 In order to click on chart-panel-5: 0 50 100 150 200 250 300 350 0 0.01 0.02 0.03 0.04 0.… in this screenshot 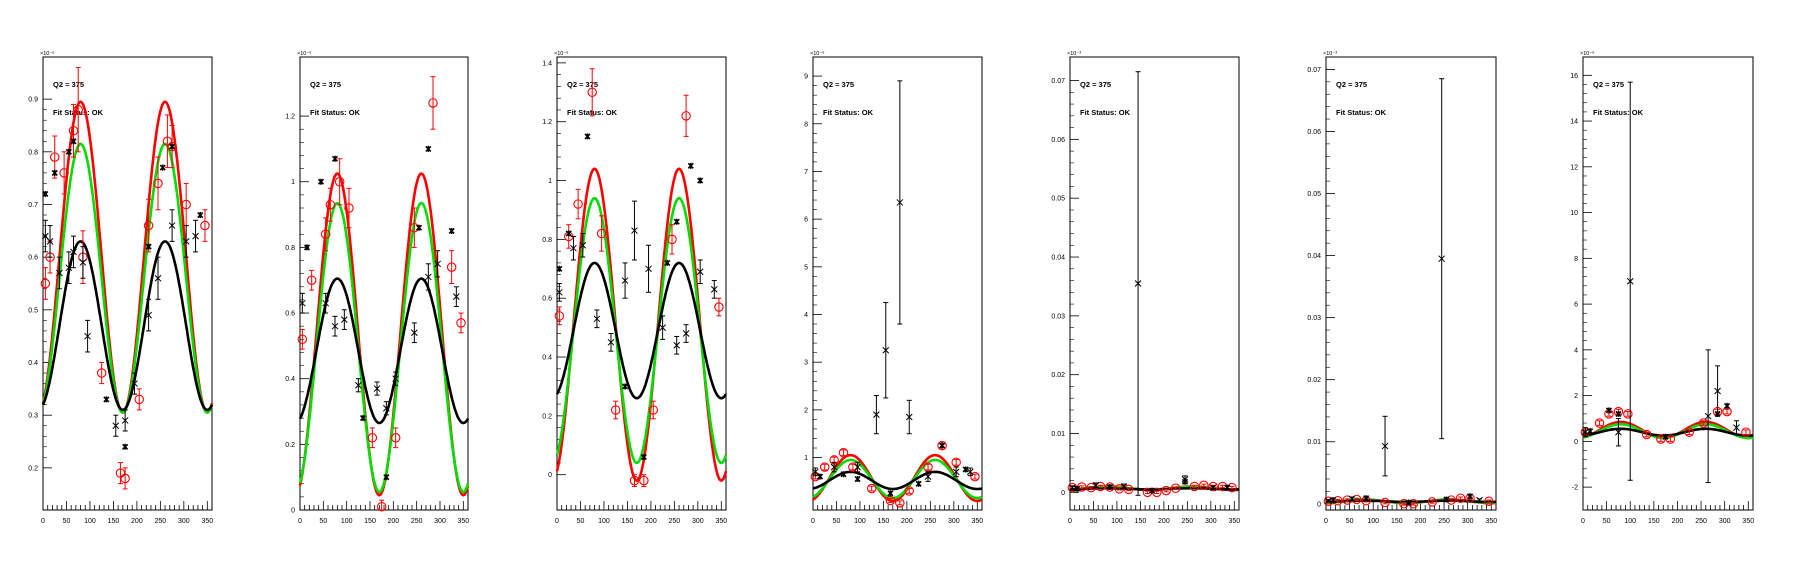, I will do `click(1145, 288)`.